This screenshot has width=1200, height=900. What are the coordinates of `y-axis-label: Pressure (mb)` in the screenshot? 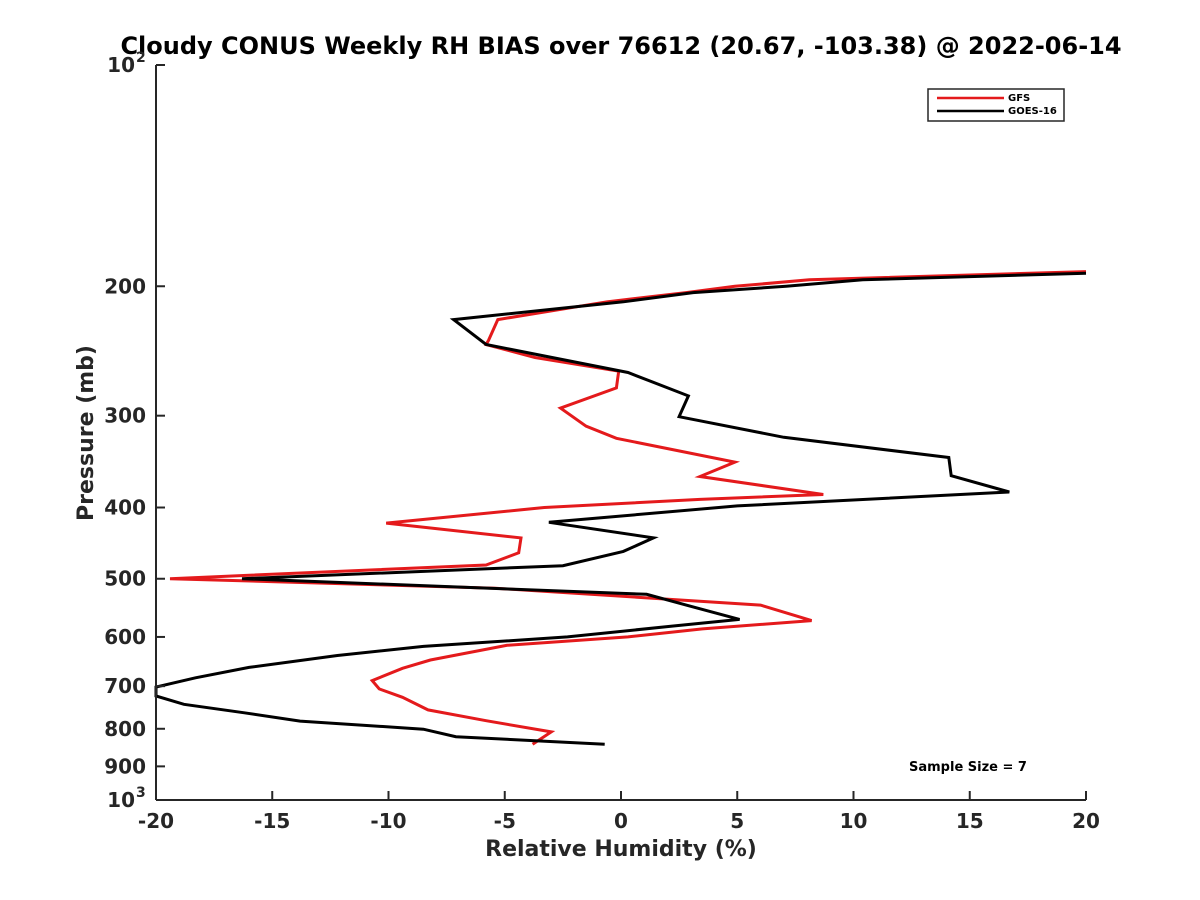 It's located at (86, 433).